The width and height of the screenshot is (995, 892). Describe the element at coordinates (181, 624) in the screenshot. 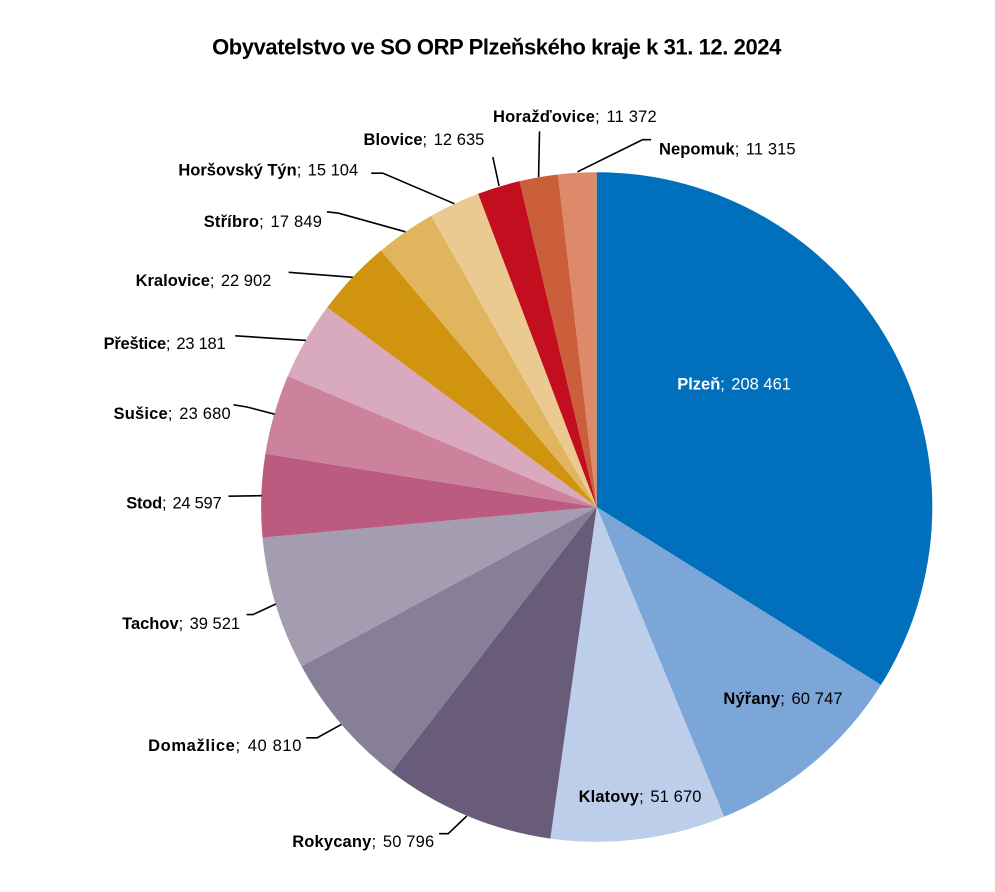

I see `svg-text: Tachov; 39 521` at that location.